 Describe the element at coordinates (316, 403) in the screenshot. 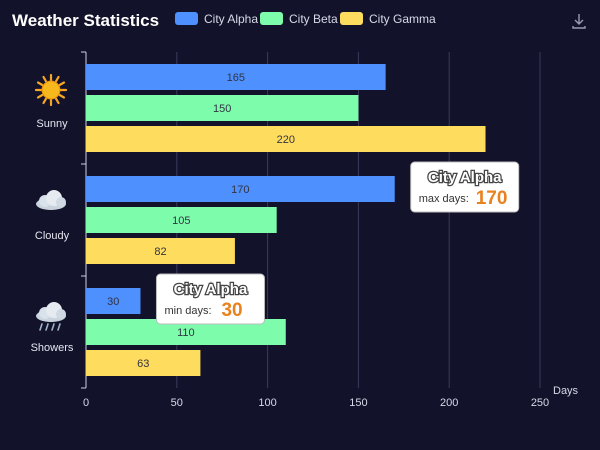

I see `value-axis: 0 50 100 150 200 250` at that location.